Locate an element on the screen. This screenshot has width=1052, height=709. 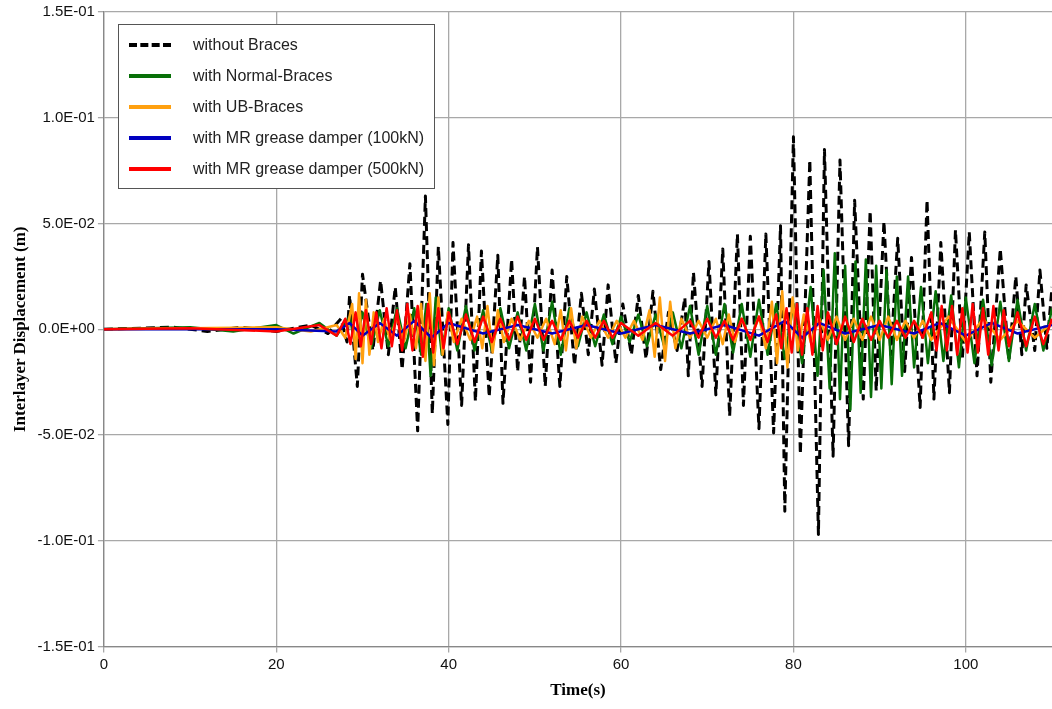
legend-label: without Braces is located at coordinates (245, 44).